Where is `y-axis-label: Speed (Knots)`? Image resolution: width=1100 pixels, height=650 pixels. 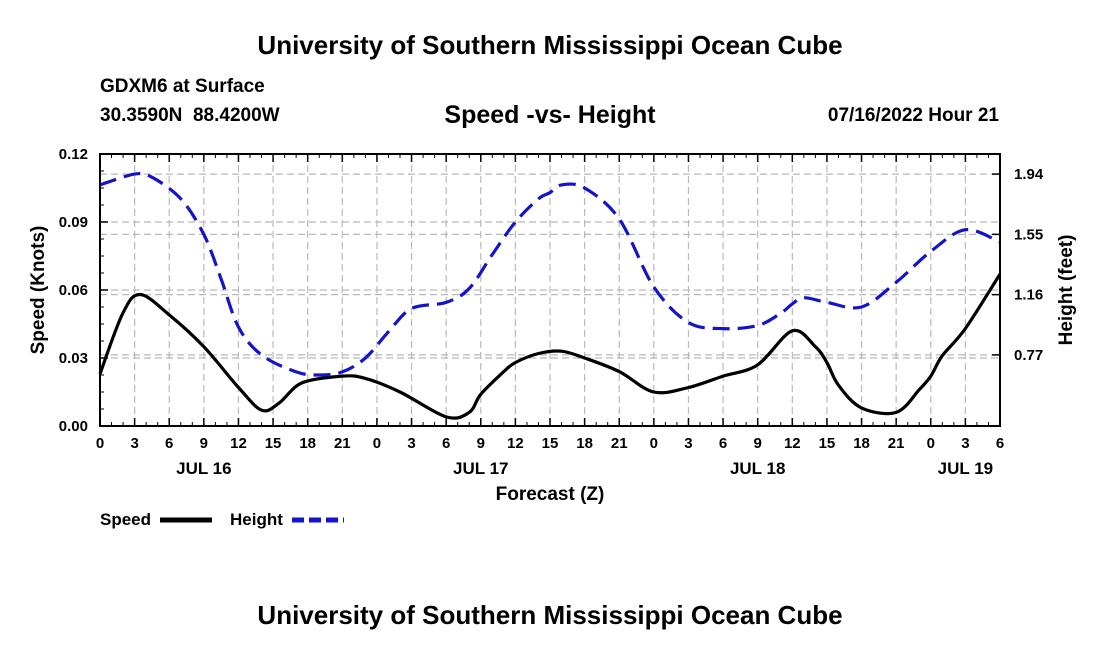
y-axis-label: Speed (Knots) is located at coordinates (38, 290).